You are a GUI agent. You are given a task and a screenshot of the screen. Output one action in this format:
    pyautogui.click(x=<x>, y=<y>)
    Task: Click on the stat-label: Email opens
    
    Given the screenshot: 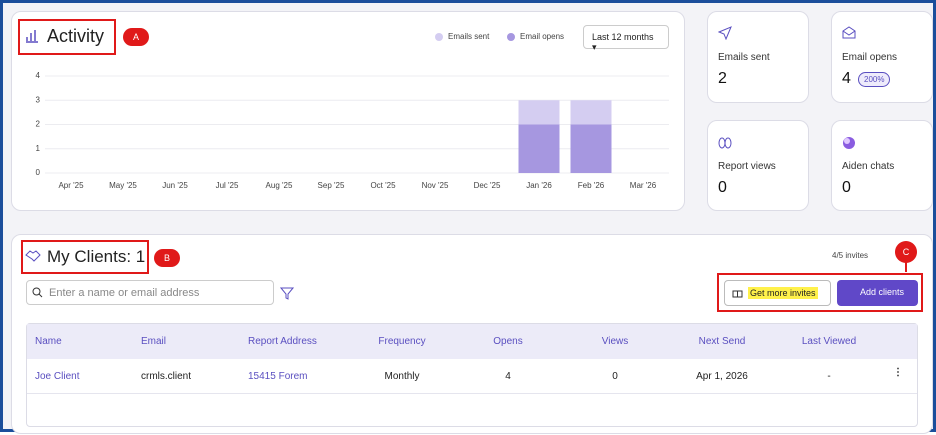 What is the action you would take?
    pyautogui.click(x=870, y=57)
    